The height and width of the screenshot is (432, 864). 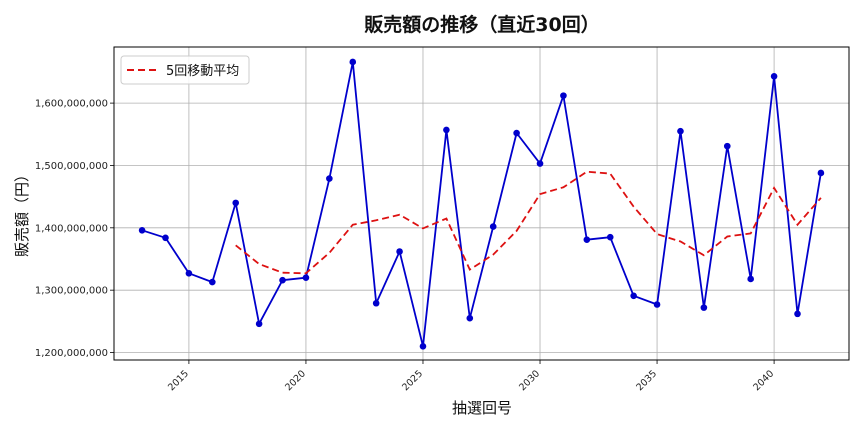 I want to click on y-tick-label: 1,600,000,000, so click(x=71, y=104).